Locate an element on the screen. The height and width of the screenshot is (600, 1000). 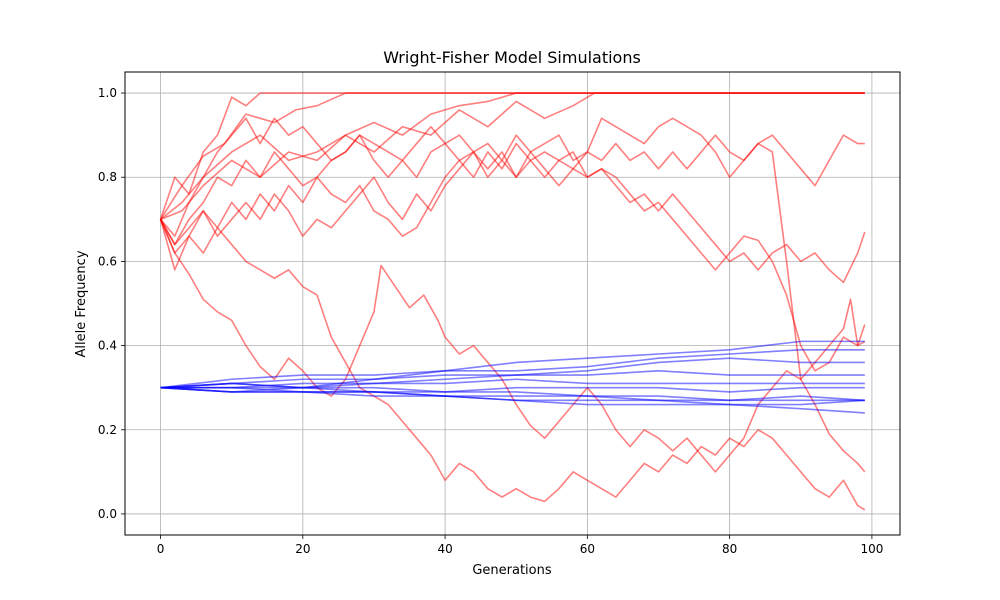
y-tick-label: 0.6 is located at coordinates (107, 261).